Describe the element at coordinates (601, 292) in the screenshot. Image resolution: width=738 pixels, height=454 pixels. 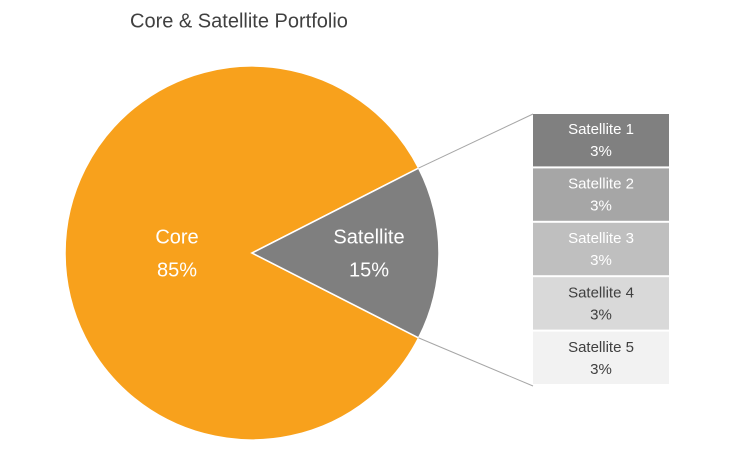
I see `bar-label: Satellite 4` at that location.